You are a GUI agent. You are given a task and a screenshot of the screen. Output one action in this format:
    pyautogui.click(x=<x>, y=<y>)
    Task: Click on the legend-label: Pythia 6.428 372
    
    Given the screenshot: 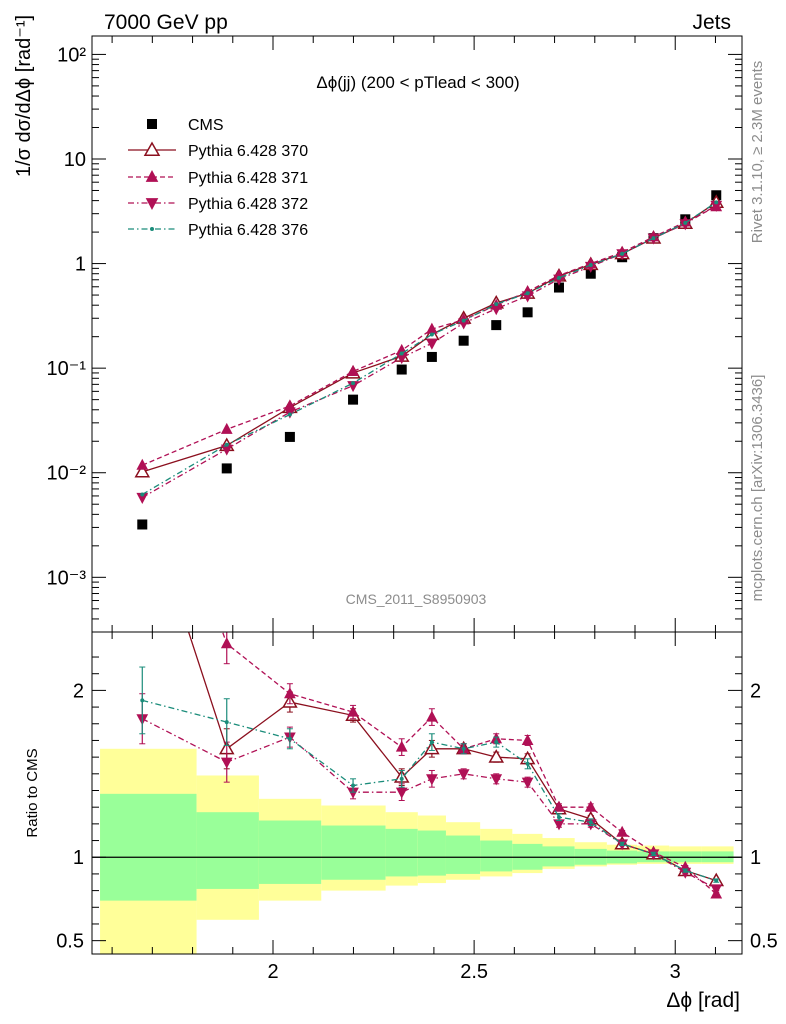 What is the action you would take?
    pyautogui.click(x=248, y=204)
    